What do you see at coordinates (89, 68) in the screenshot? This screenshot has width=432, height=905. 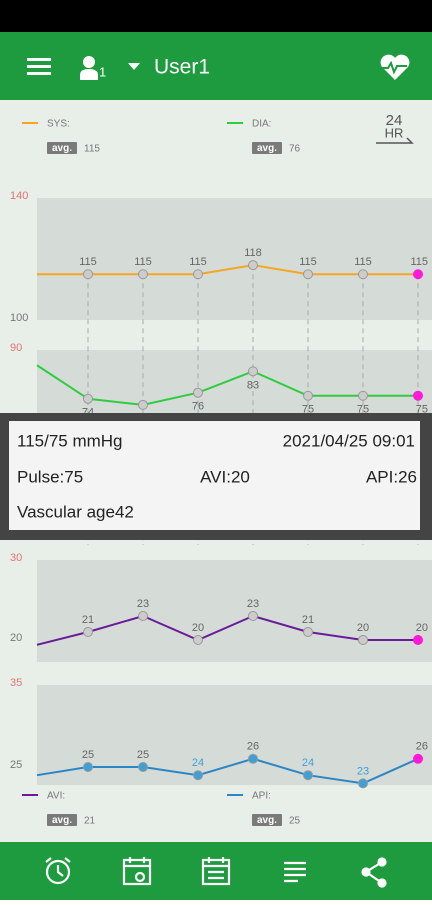 I see `user-icon` at bounding box center [89, 68].